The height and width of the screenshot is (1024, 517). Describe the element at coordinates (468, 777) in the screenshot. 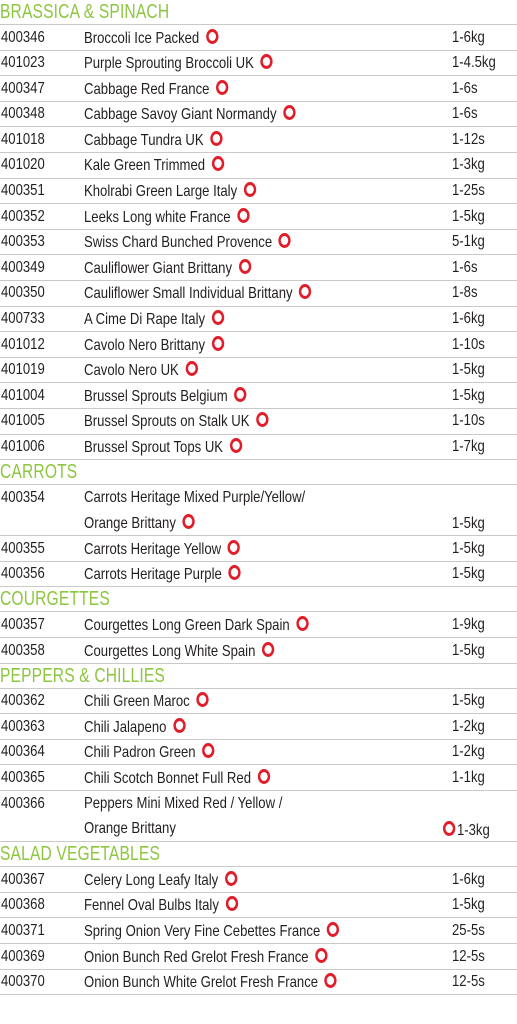

I see `pack-size: 1-1kg` at that location.